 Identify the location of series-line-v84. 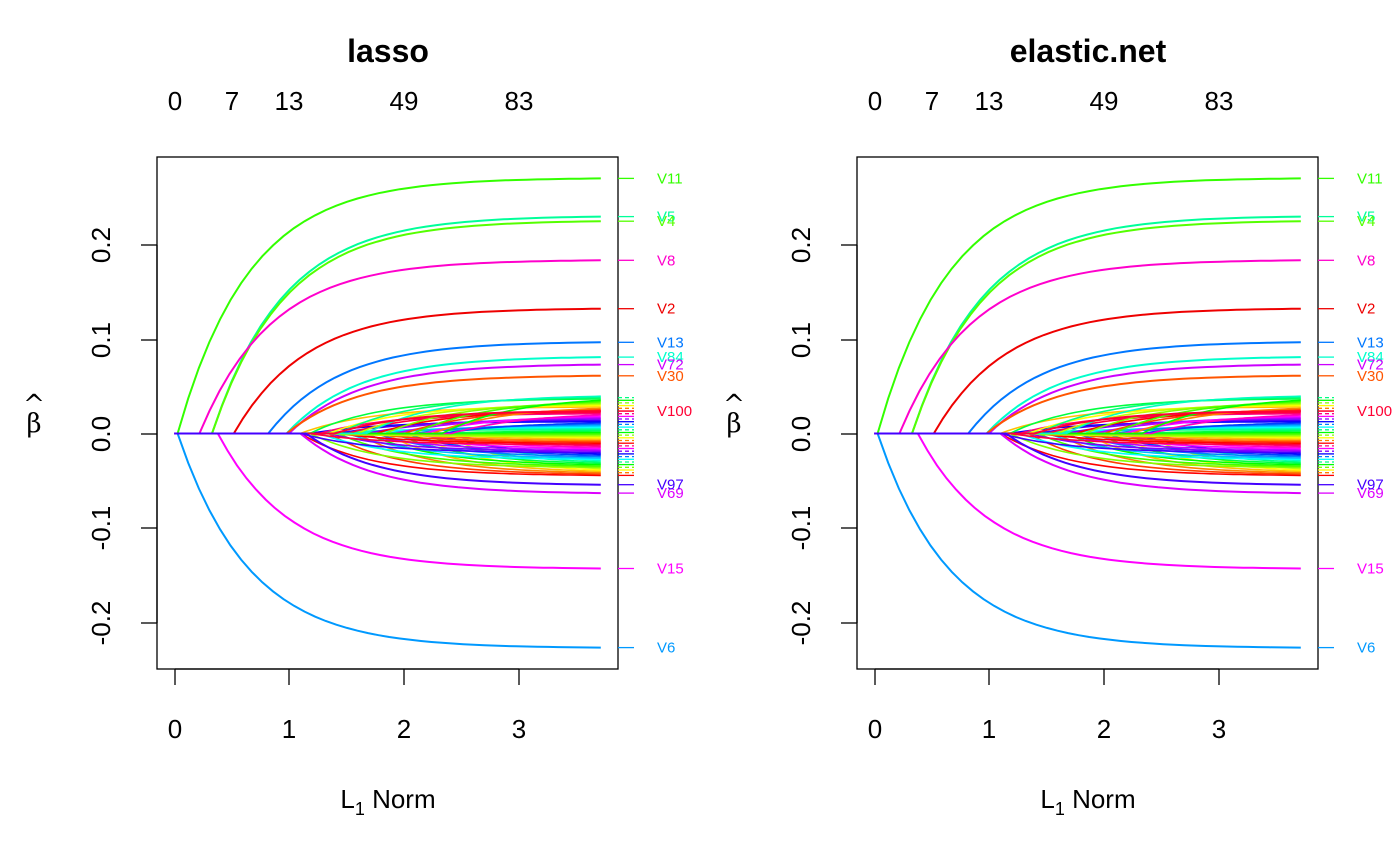
(1087, 395).